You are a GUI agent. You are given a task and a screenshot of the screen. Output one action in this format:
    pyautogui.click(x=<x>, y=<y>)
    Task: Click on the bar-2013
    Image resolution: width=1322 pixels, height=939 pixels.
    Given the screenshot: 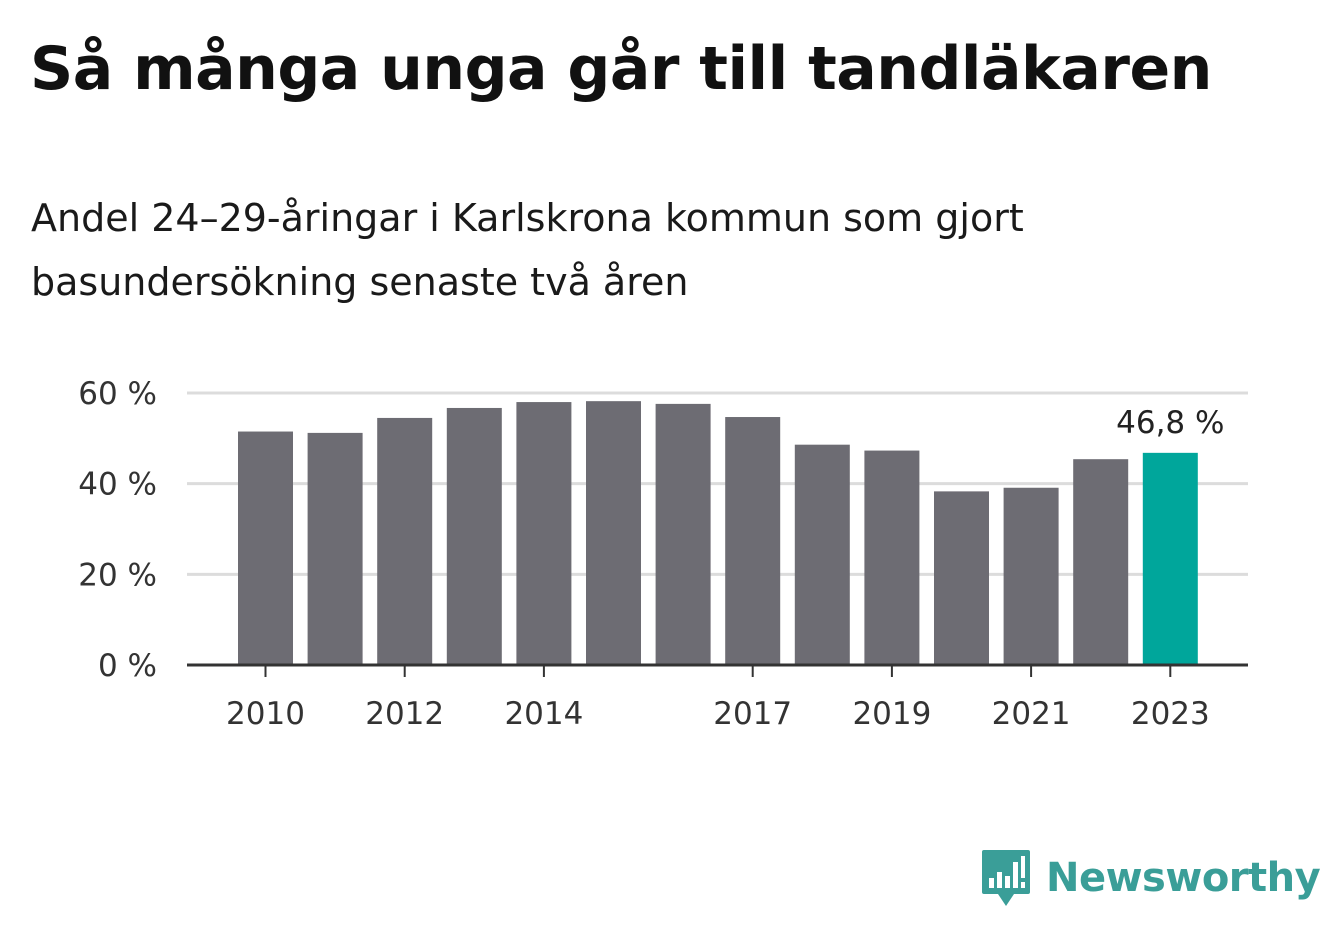 What is the action you would take?
    pyautogui.click(x=474, y=536)
    